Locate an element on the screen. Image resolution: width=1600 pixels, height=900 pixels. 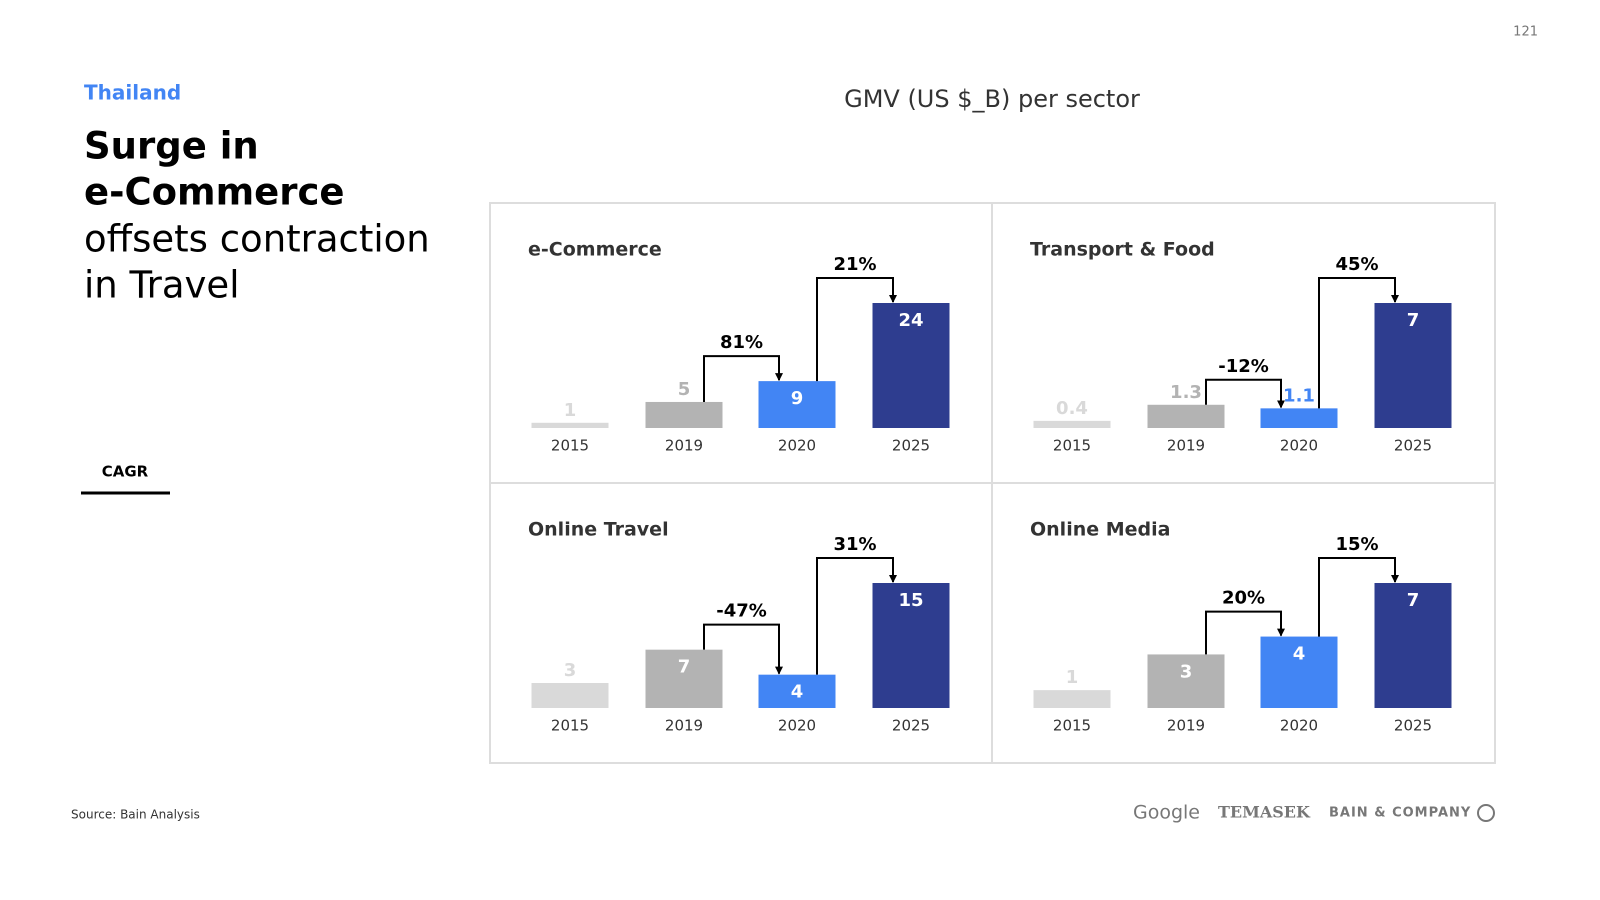
source: Source: Bain Analysis is located at coordinates (135, 815).